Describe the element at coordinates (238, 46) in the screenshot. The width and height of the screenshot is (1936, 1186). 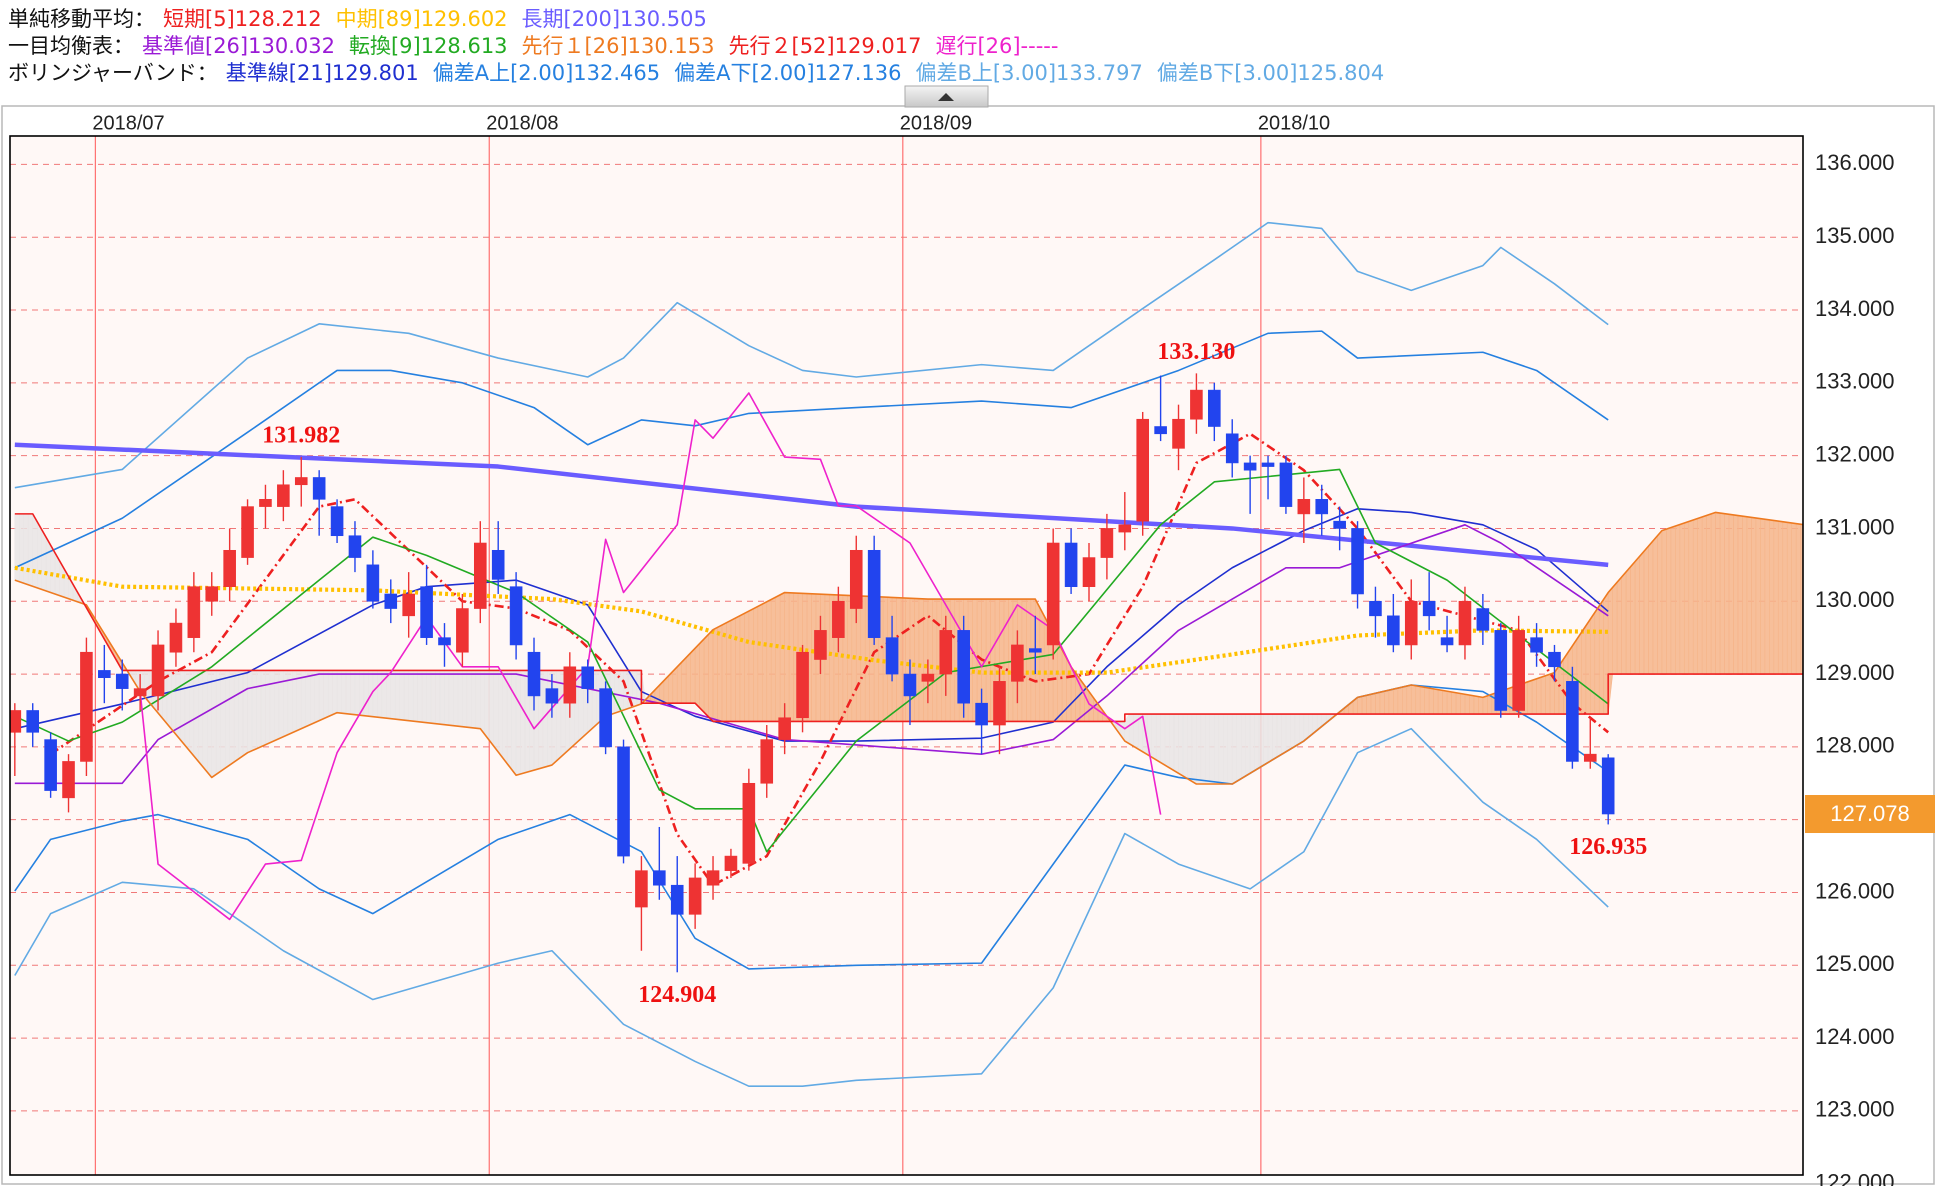
I see `legend-entry: 基準値[26]130.032` at that location.